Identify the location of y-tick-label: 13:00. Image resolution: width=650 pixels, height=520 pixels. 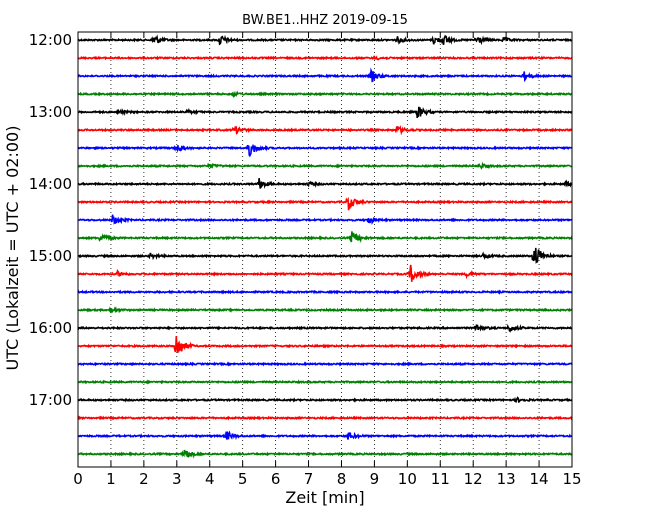
(50, 112).